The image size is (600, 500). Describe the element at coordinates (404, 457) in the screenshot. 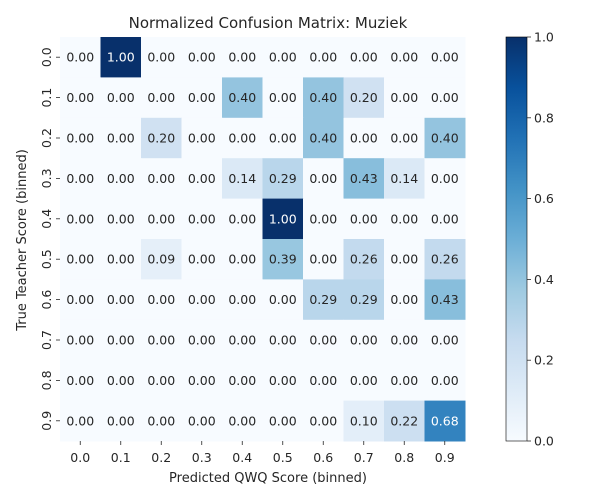

I see `x-tick-label: 0.8` at that location.